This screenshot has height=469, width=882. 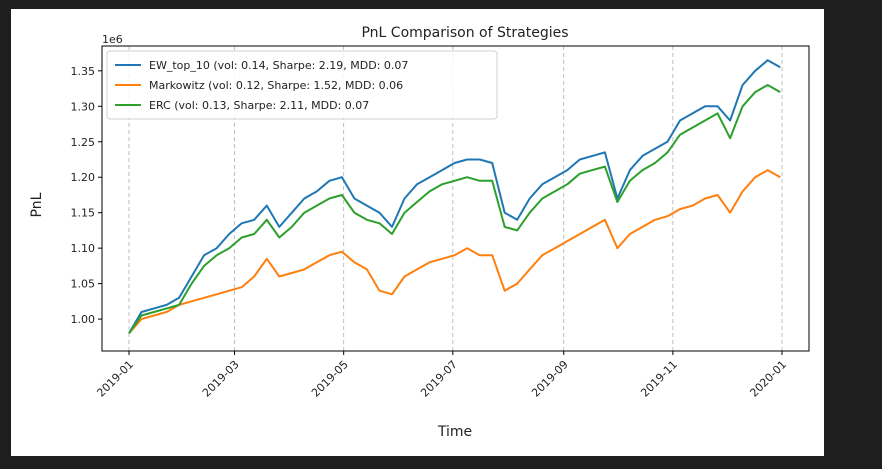 What do you see at coordinates (454, 432) in the screenshot?
I see `x-axis-label: Time` at bounding box center [454, 432].